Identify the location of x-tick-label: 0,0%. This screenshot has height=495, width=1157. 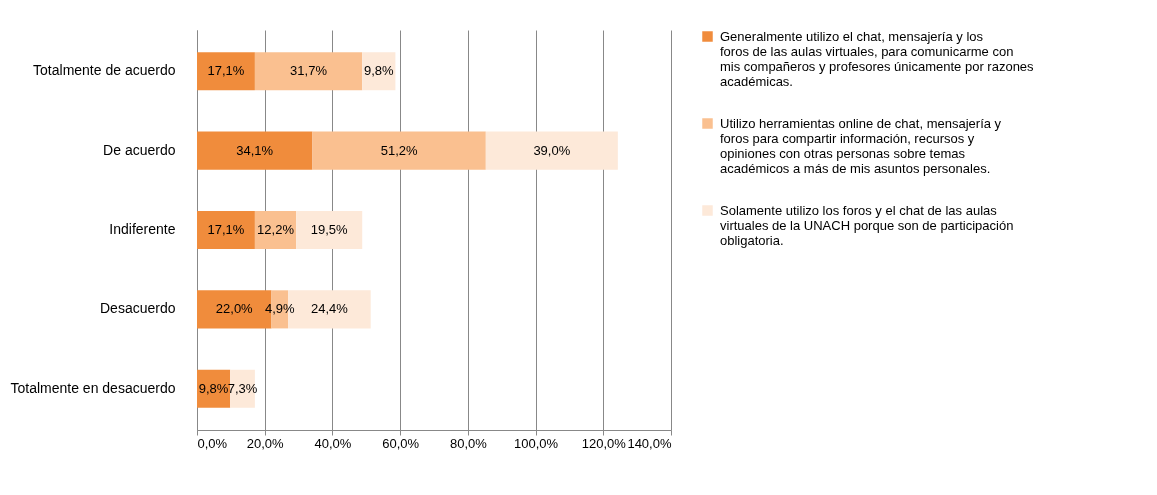
(212, 443).